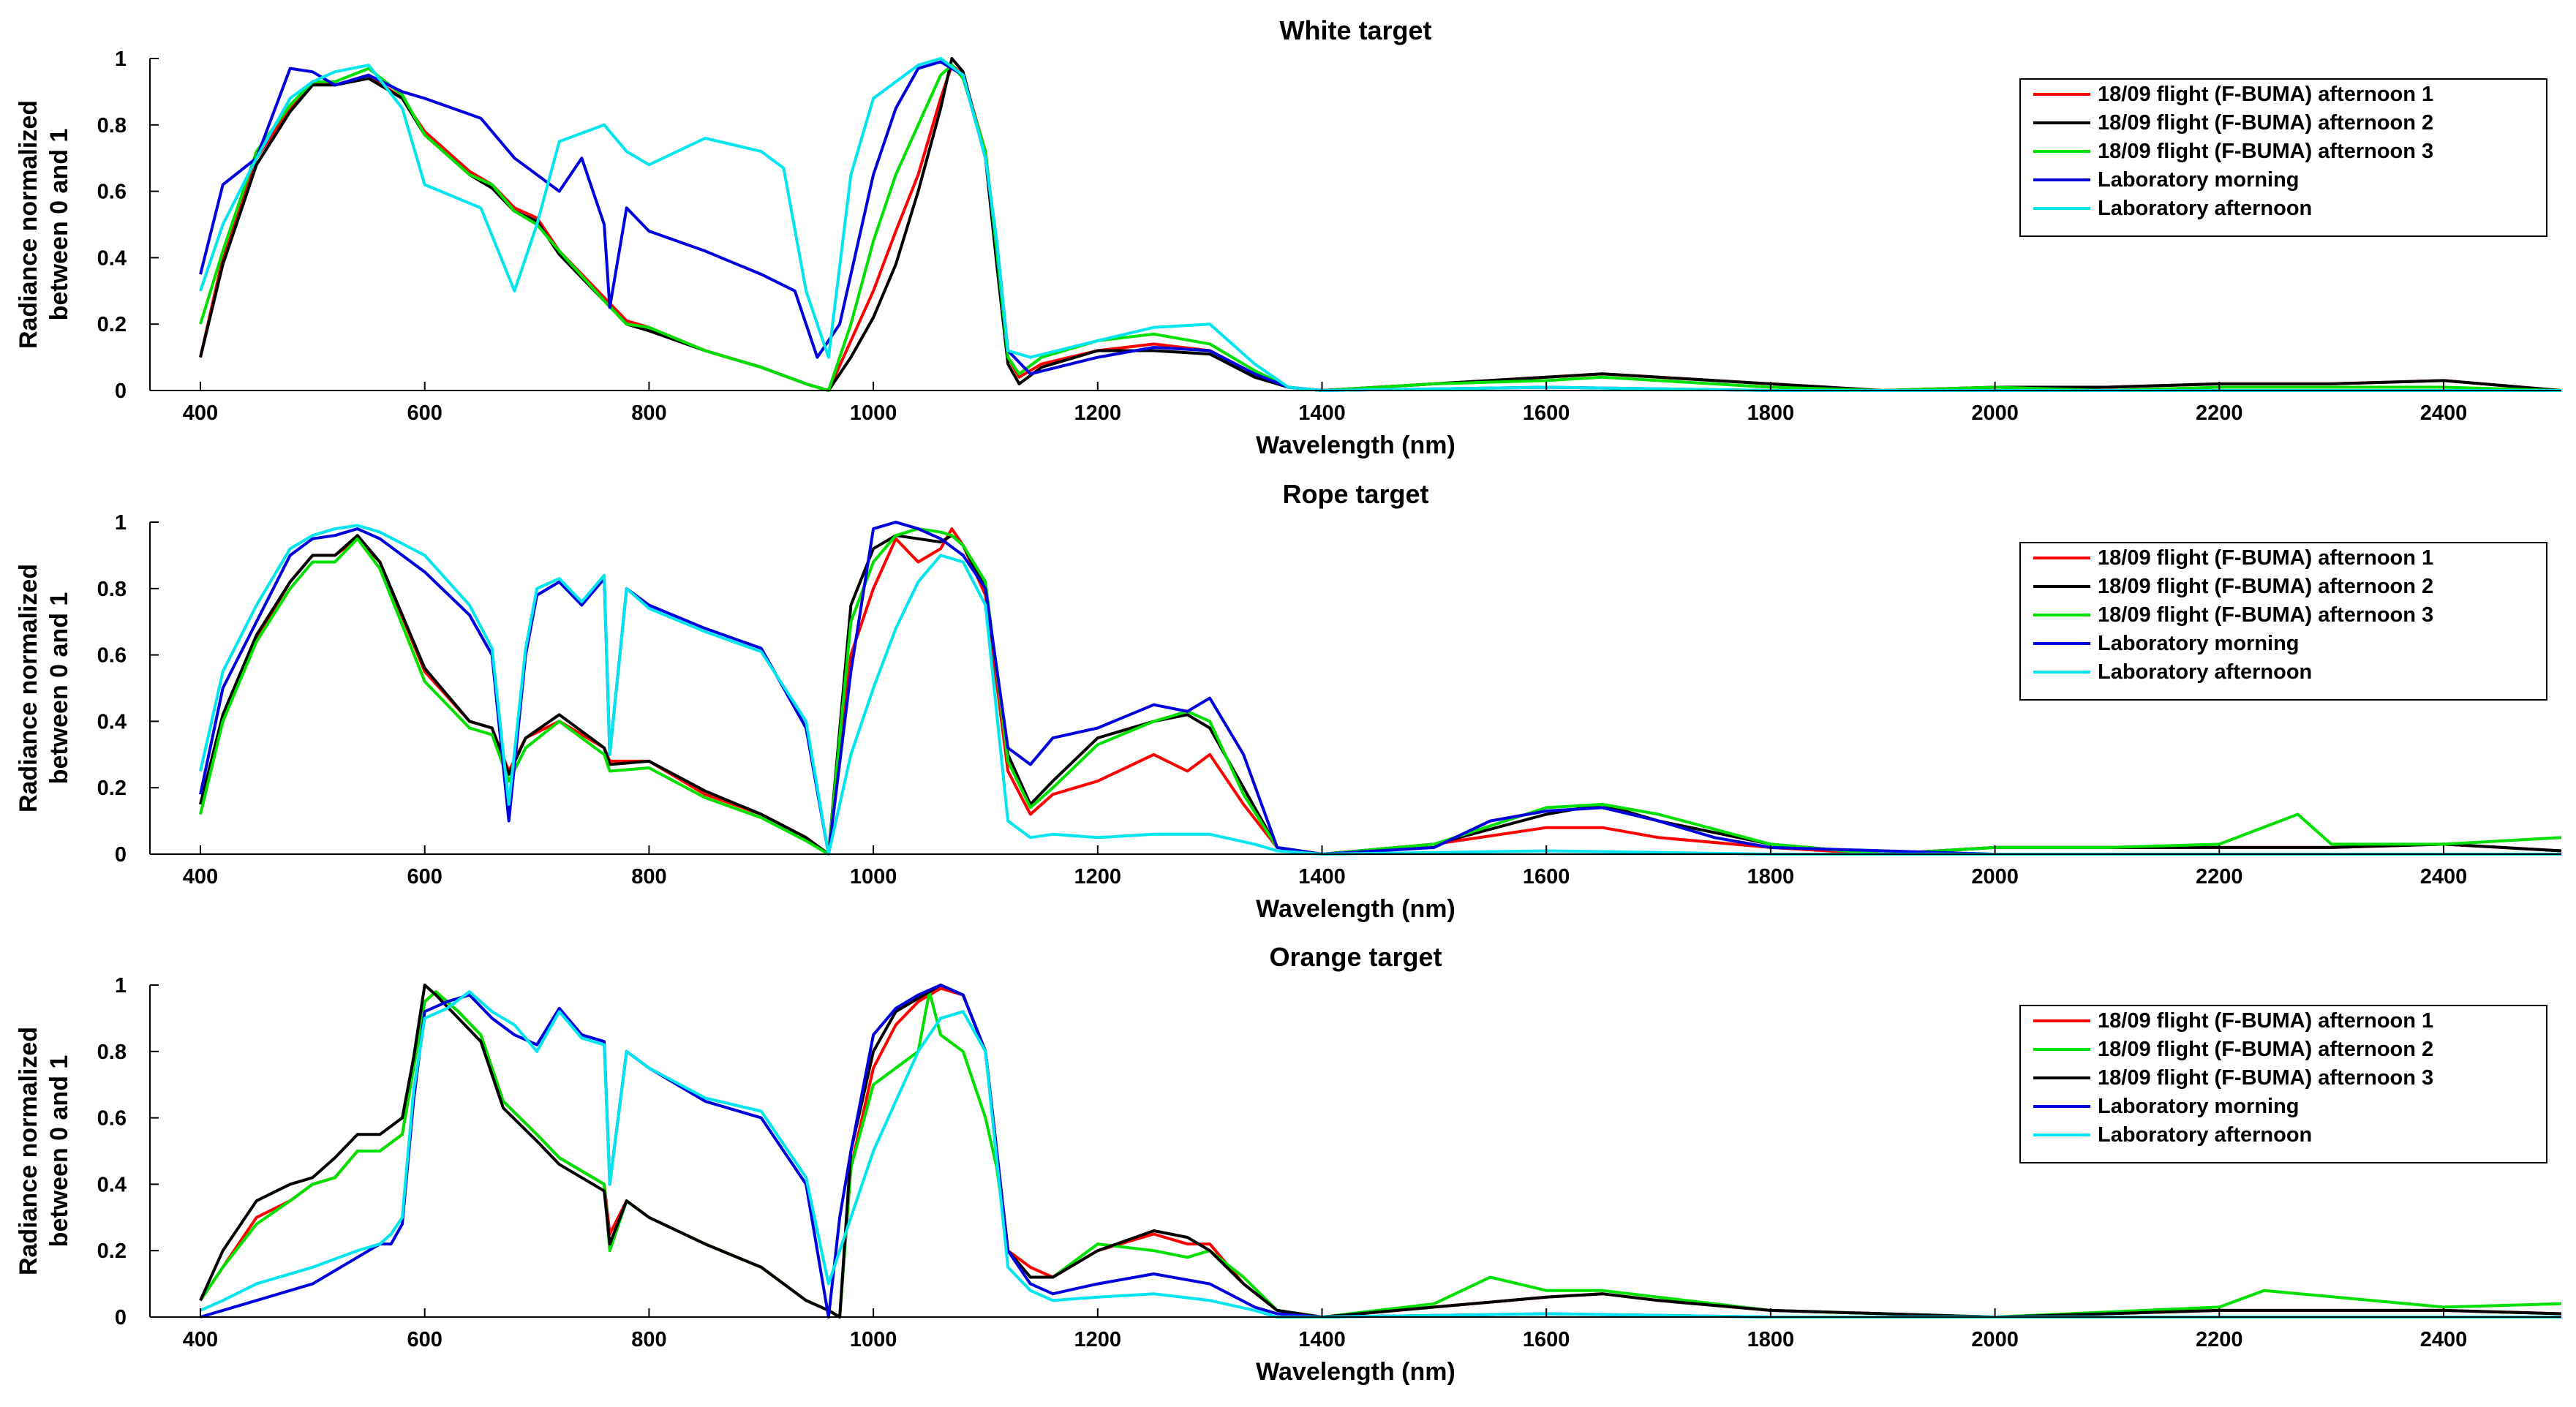  I want to click on chart-title: Orange target, so click(1355, 957).